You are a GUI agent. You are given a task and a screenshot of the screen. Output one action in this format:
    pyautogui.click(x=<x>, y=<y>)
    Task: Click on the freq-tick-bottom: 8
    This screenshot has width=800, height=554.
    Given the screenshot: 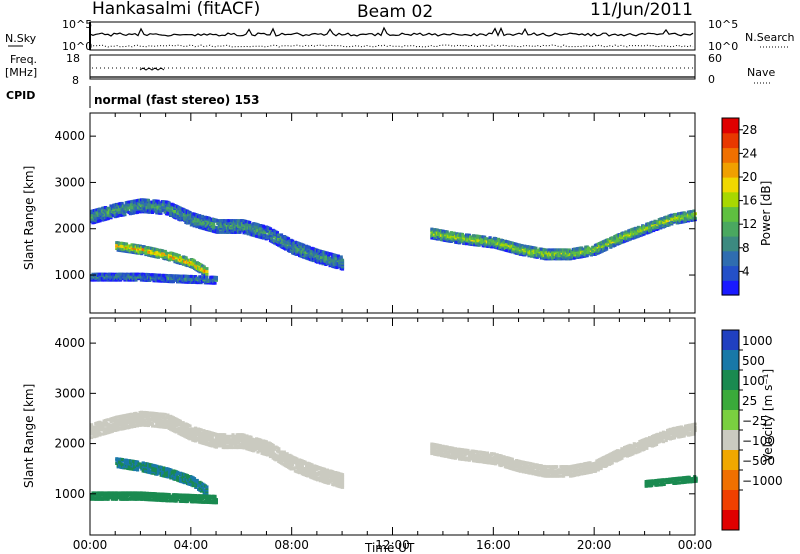 What is the action you would take?
    pyautogui.click(x=75, y=80)
    